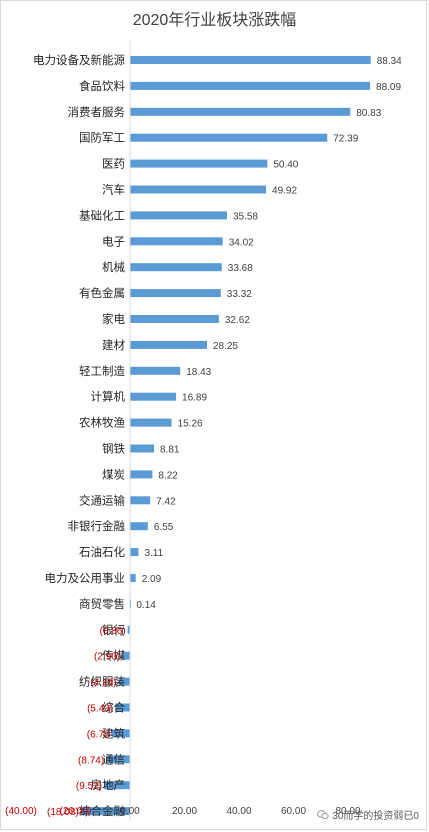  I want to click on category-label: 房地产, so click(108, 785).